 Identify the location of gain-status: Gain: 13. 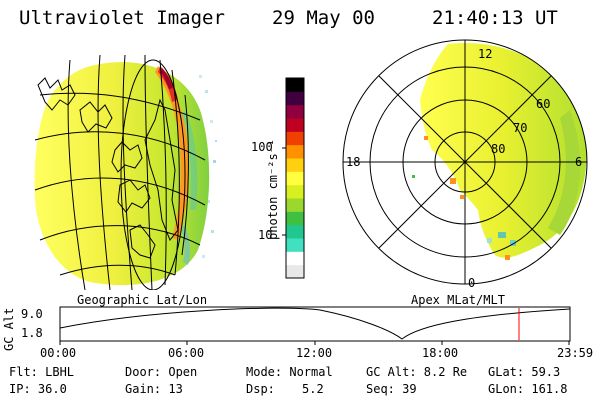
(154, 389).